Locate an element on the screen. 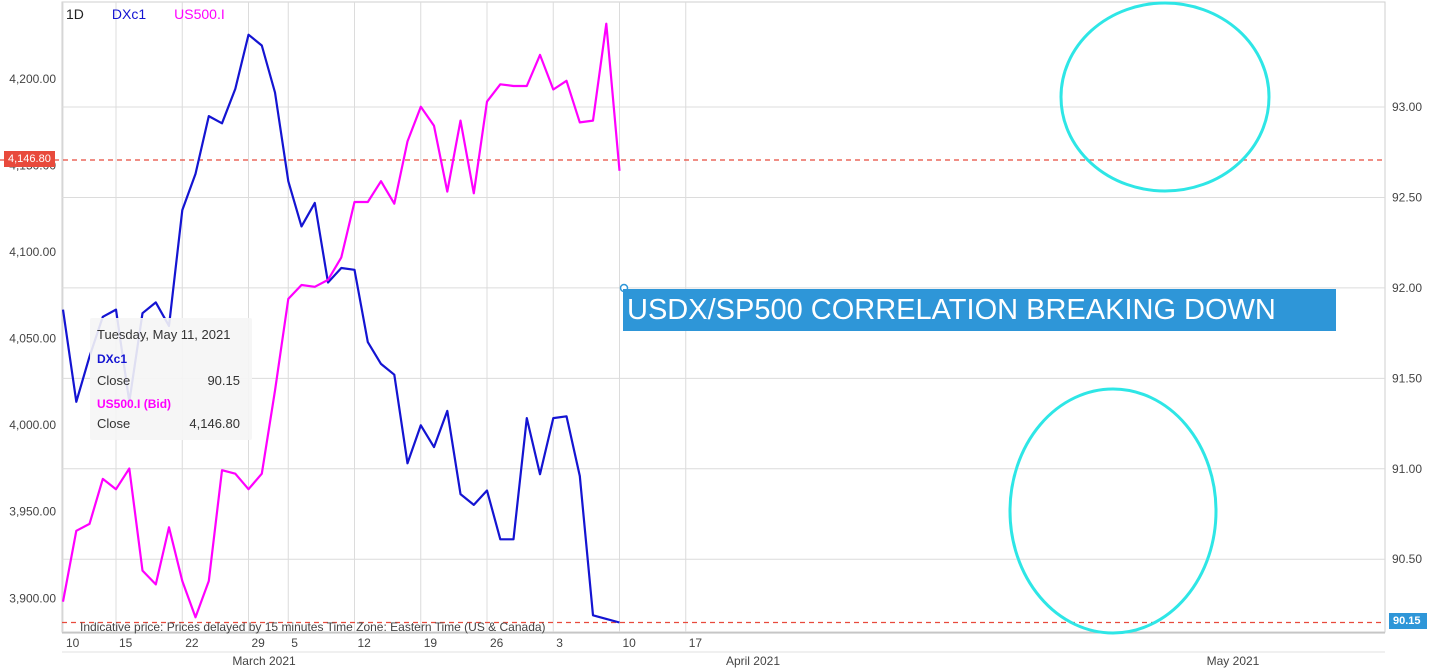 This screenshot has height=669, width=1430. right-tick-label: 91.50 is located at coordinates (1407, 378).